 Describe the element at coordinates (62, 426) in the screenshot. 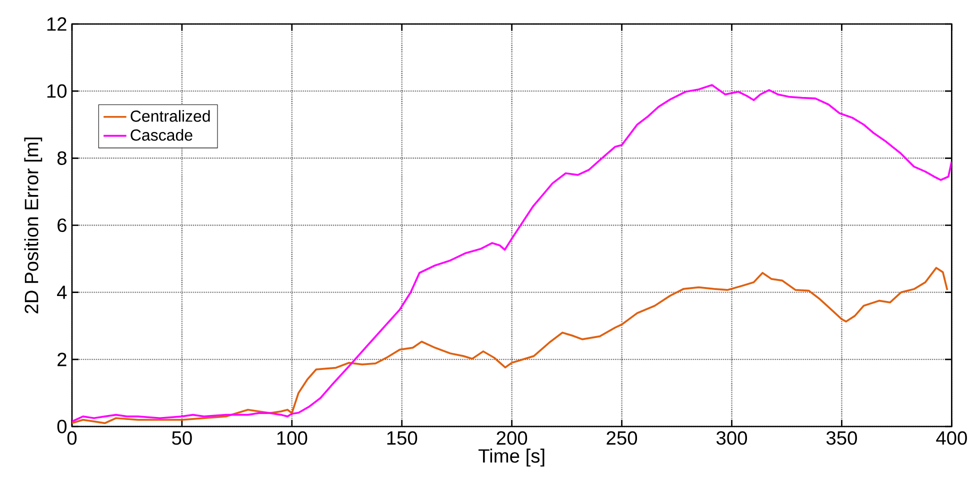

I see `y-tick-label: 0` at that location.